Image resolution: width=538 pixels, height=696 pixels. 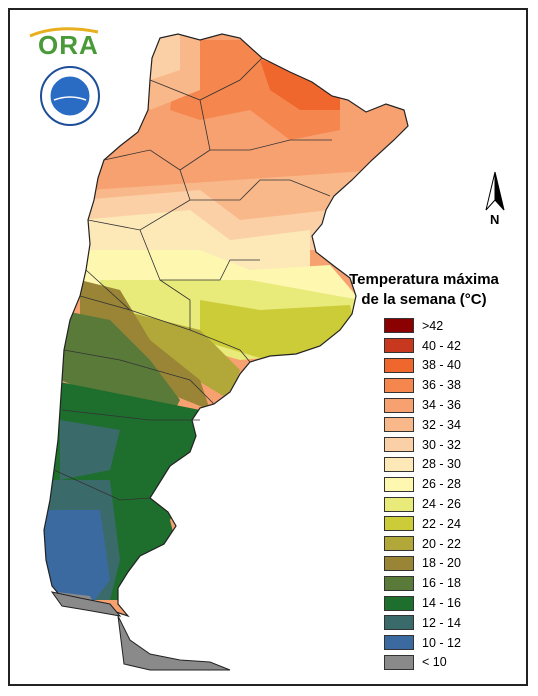 What do you see at coordinates (441, 345) in the screenshot?
I see `legend-label: 40 - 42` at bounding box center [441, 345].